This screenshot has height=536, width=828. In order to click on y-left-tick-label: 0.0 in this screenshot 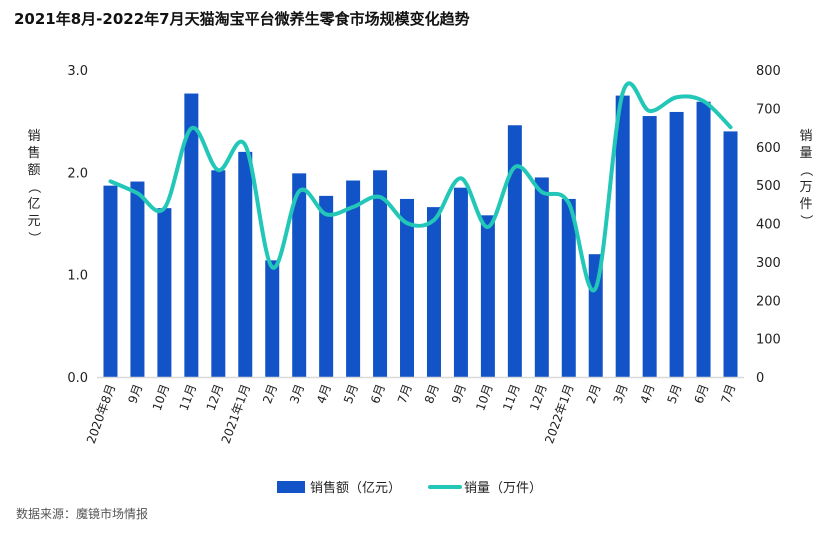, I will do `click(77, 378)`.